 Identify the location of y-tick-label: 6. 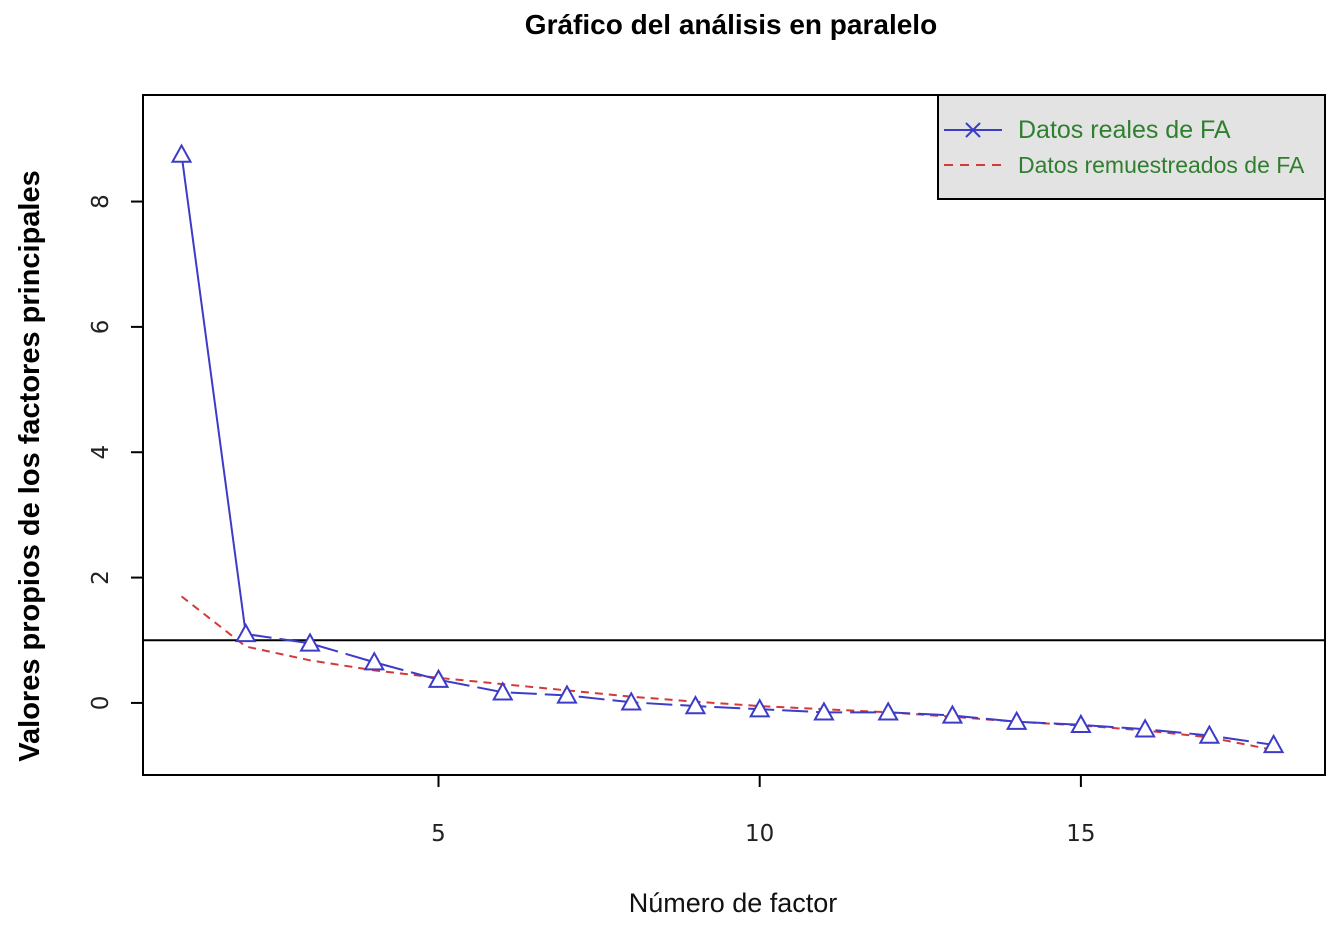
(101, 327).